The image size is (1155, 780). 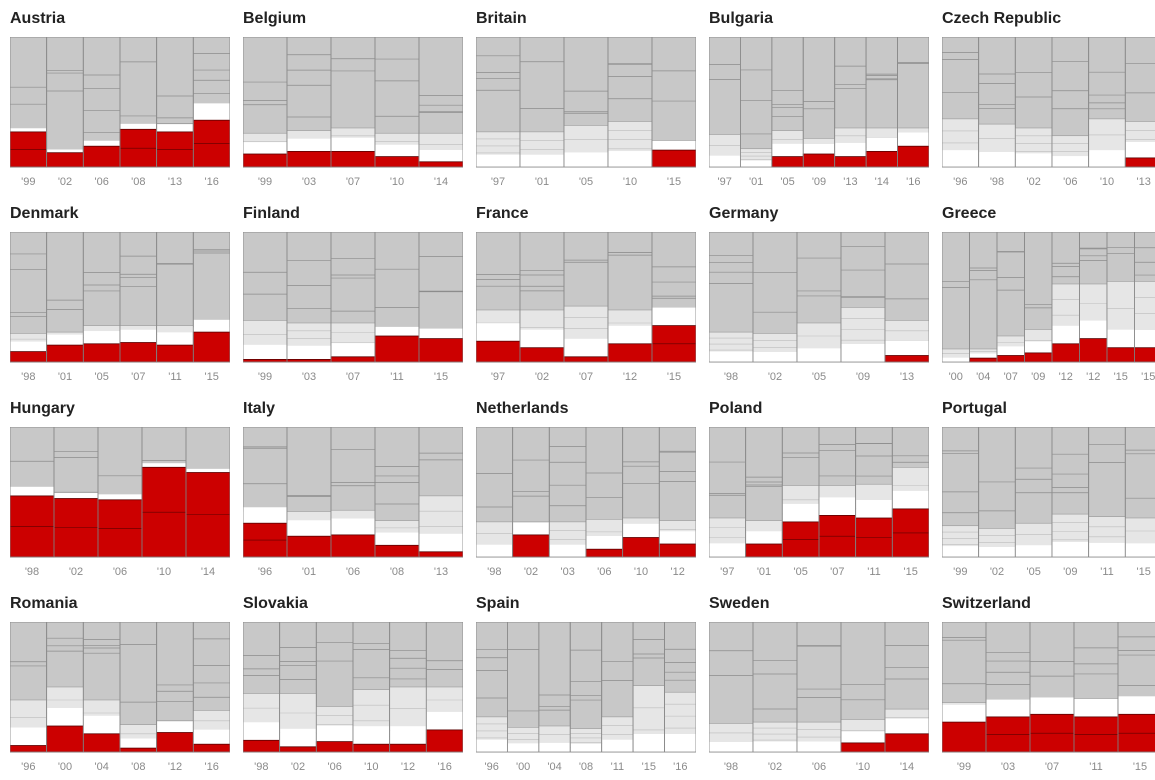 I want to click on x-tick-label: '14, so click(x=441, y=182).